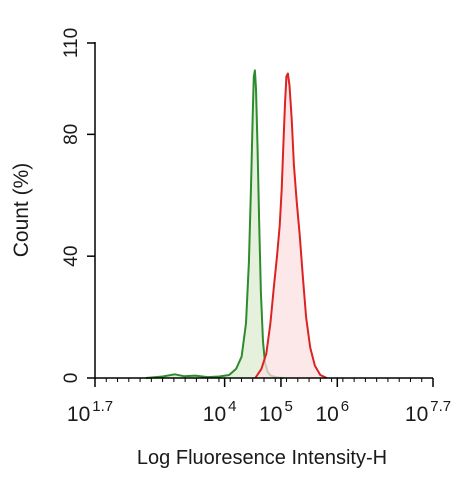 The height and width of the screenshot is (479, 476). What do you see at coordinates (71, 378) in the screenshot?
I see `y-tick-label: 0` at bounding box center [71, 378].